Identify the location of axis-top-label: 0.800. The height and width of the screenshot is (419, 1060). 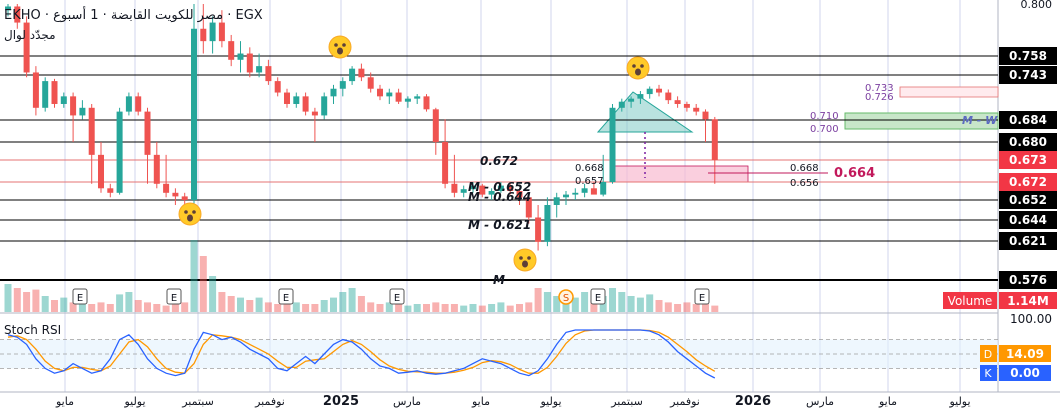
(1037, 5).